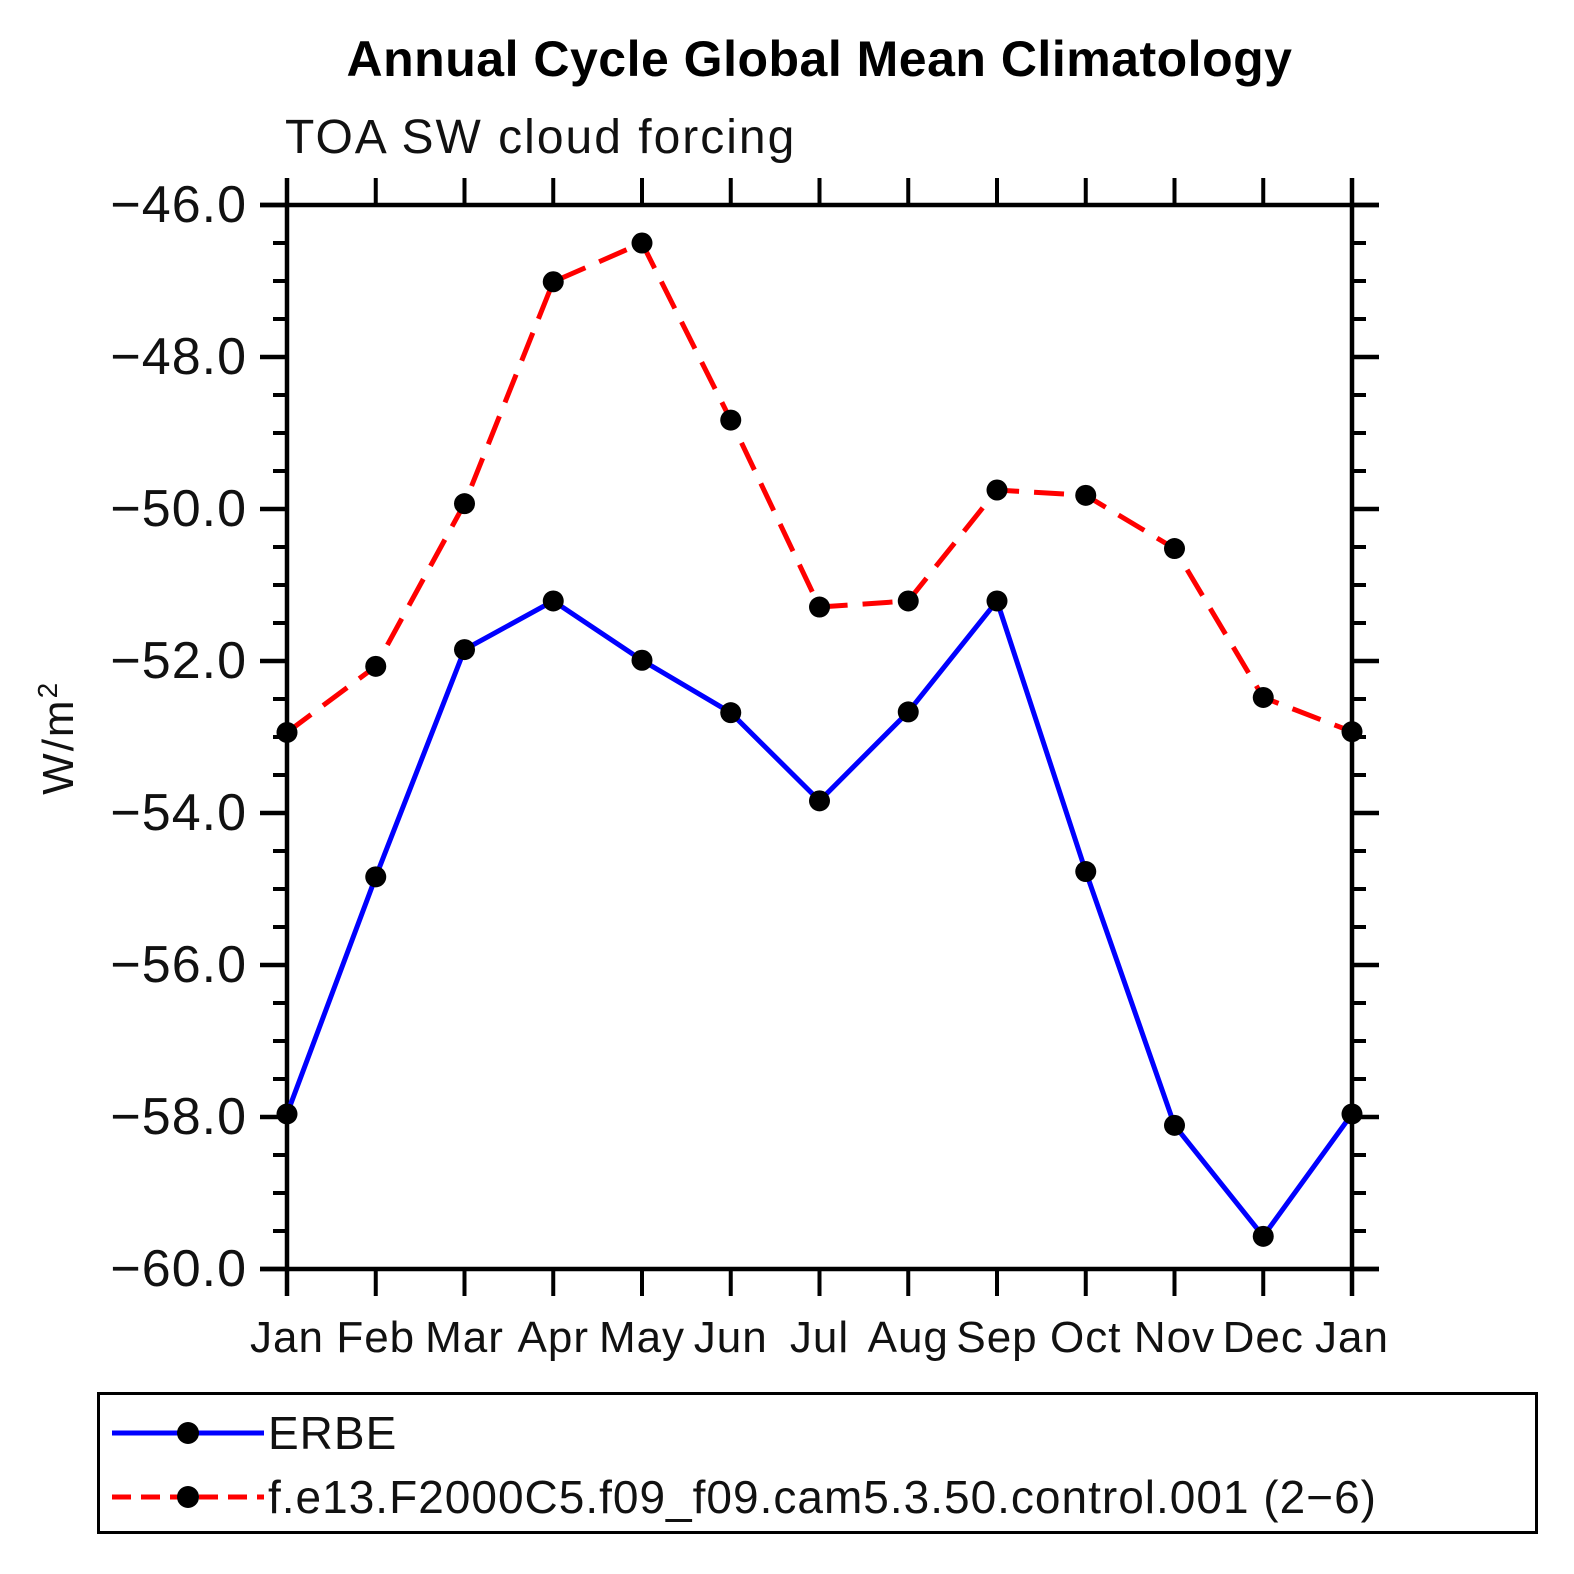 The image size is (1574, 1574). I want to click on y-tick-label: −52.0, so click(178, 661).